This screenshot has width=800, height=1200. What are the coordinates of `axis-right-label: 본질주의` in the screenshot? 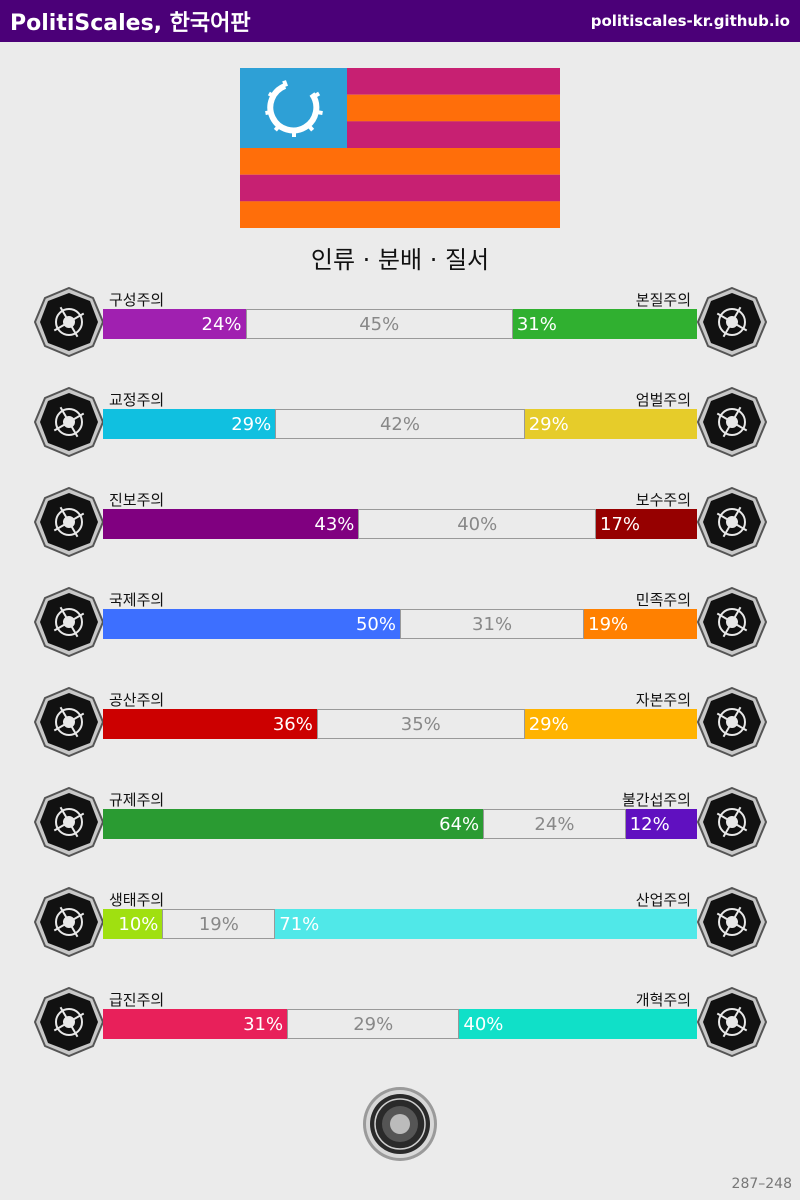 It's located at (663, 300).